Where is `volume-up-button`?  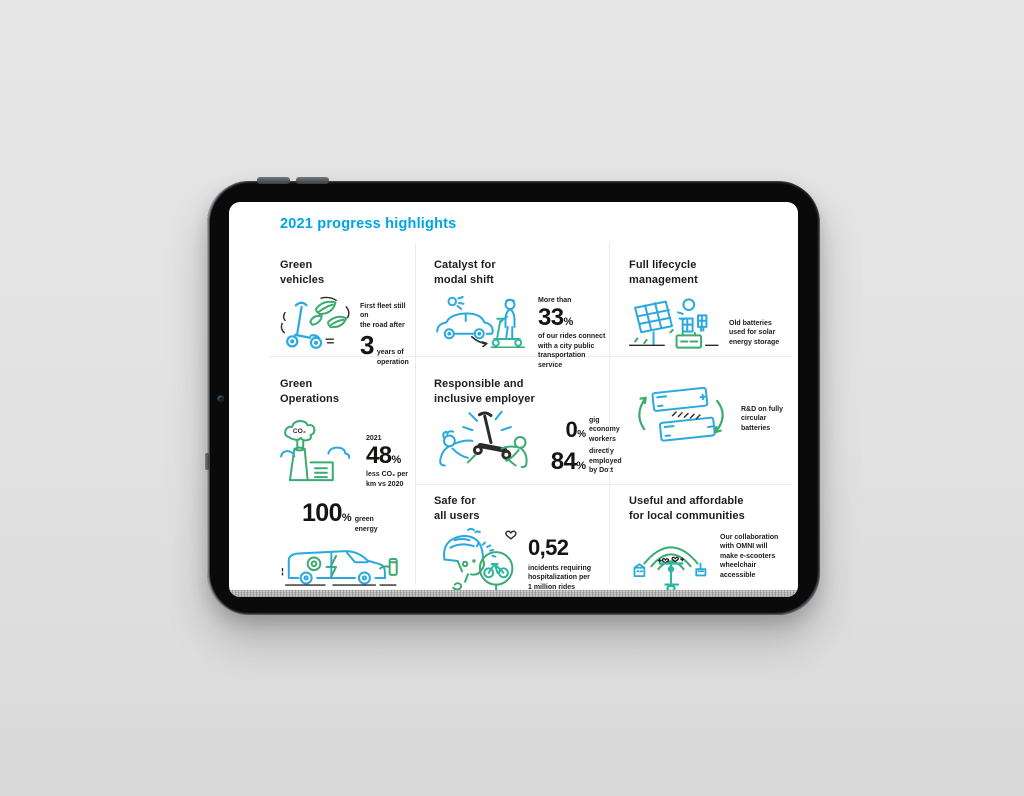 volume-up-button is located at coordinates (273, 180).